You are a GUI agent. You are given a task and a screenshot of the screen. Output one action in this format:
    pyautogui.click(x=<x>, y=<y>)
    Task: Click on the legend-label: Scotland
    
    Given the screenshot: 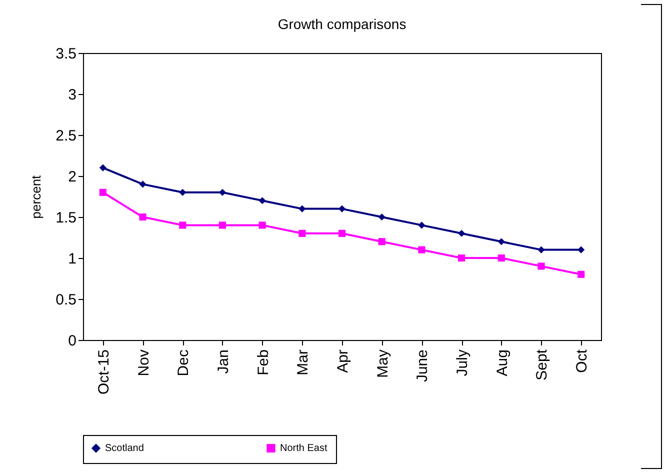 What is the action you would take?
    pyautogui.click(x=124, y=448)
    